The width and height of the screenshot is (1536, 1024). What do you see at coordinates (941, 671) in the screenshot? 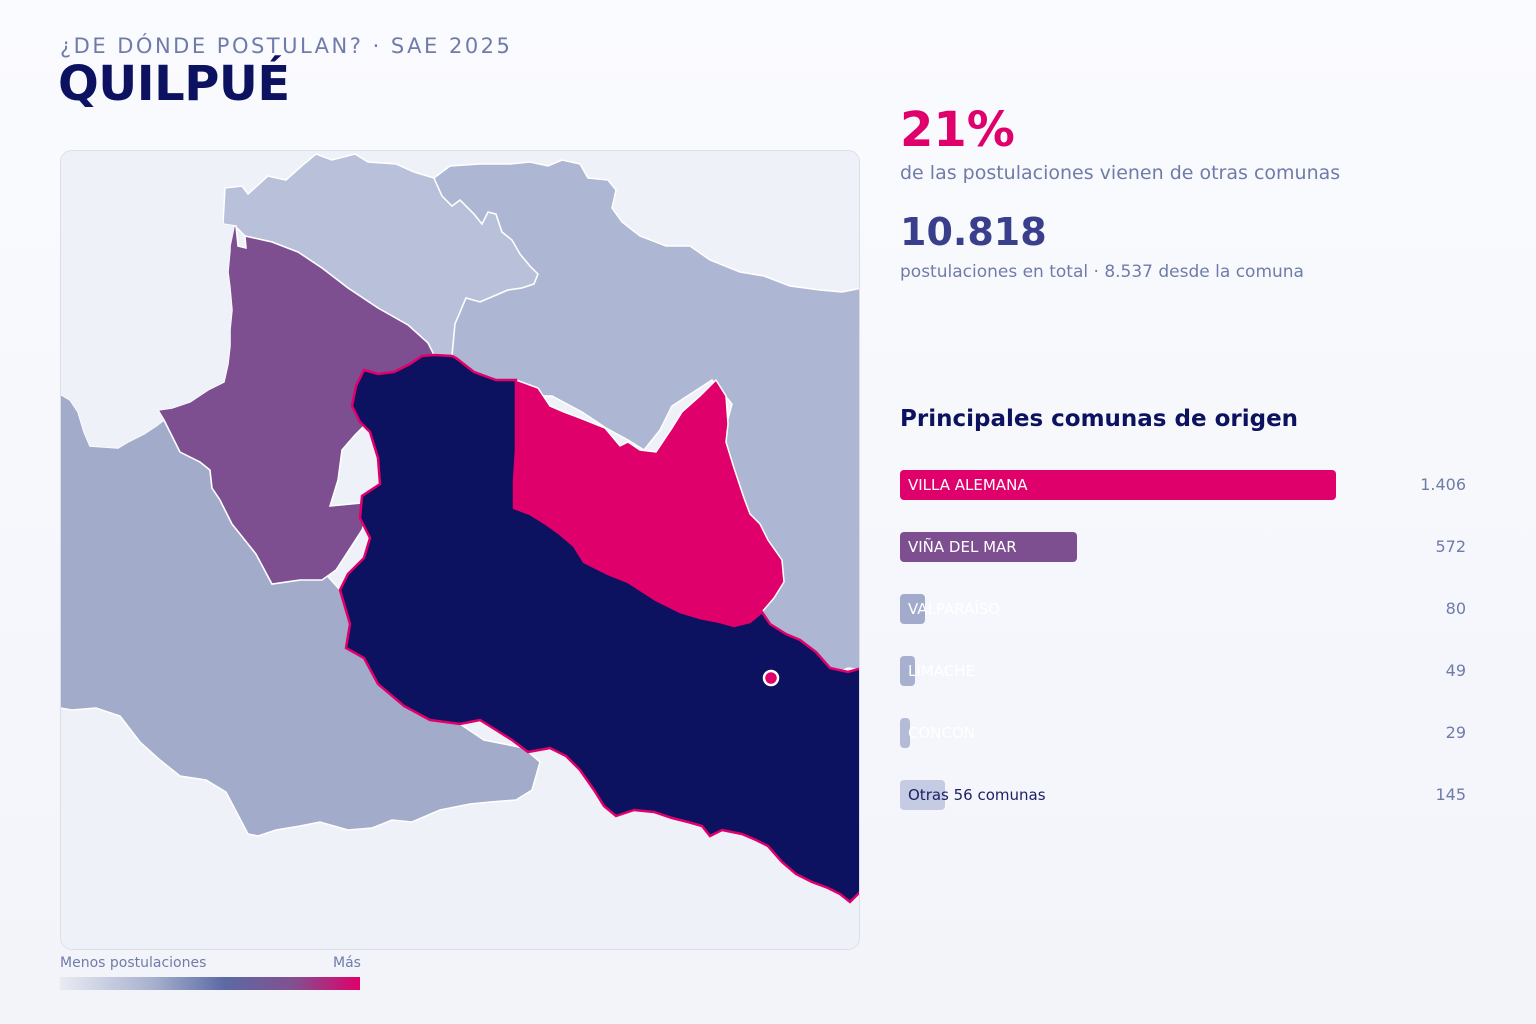
I see `ranking-label: LIMACHE` at bounding box center [941, 671].